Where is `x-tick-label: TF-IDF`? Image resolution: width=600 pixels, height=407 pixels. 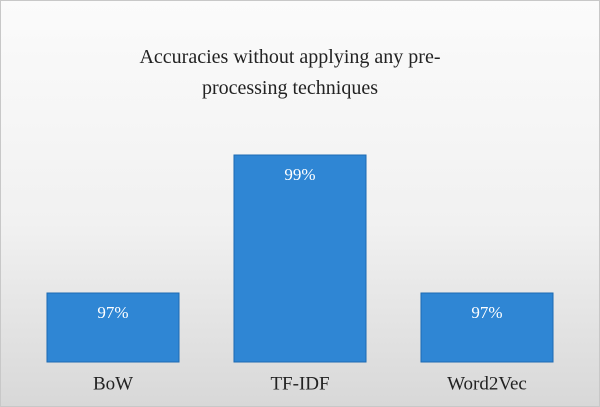
x-tick-label: TF-IDF is located at coordinates (299, 383).